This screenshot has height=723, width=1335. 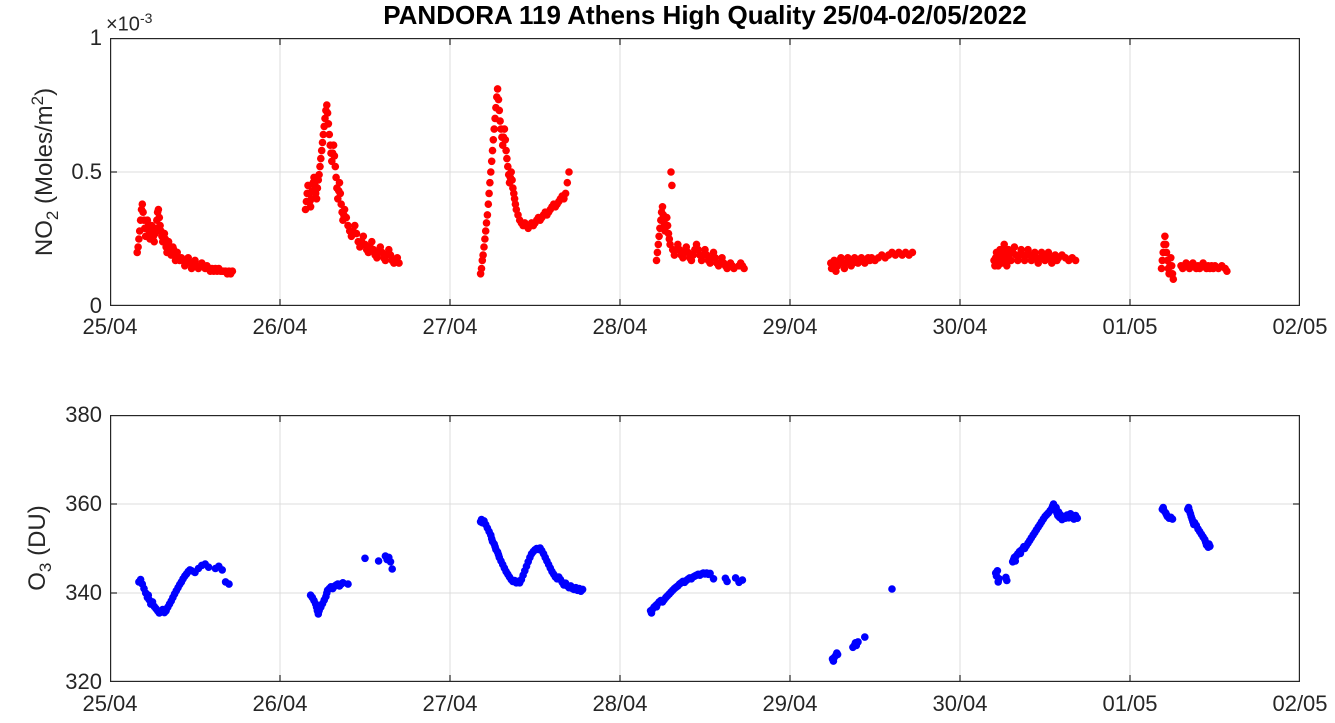 What do you see at coordinates (1300, 703) in the screenshot?
I see `o3-x-tick-label: 02/05` at bounding box center [1300, 703].